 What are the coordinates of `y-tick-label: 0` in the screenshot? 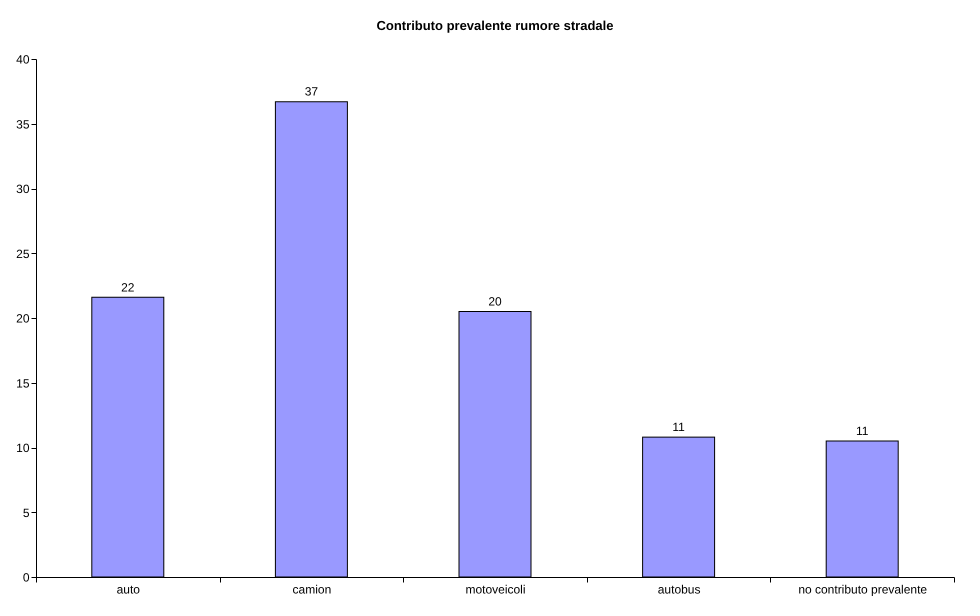 It's located at (26, 577).